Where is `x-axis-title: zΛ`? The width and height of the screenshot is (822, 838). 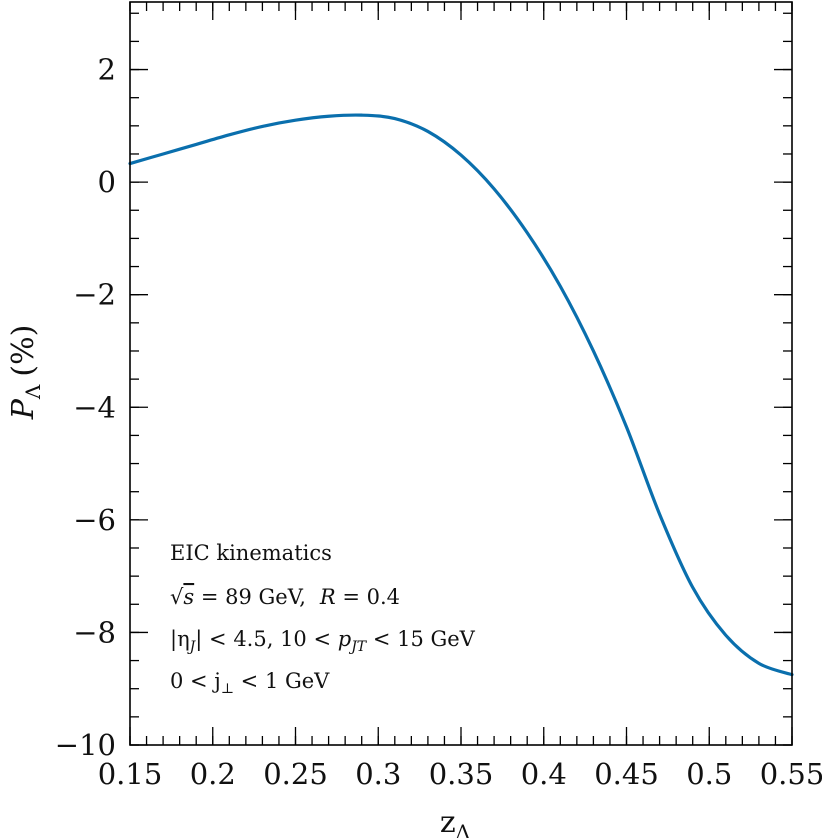 x-axis-title: zΛ is located at coordinates (455, 821).